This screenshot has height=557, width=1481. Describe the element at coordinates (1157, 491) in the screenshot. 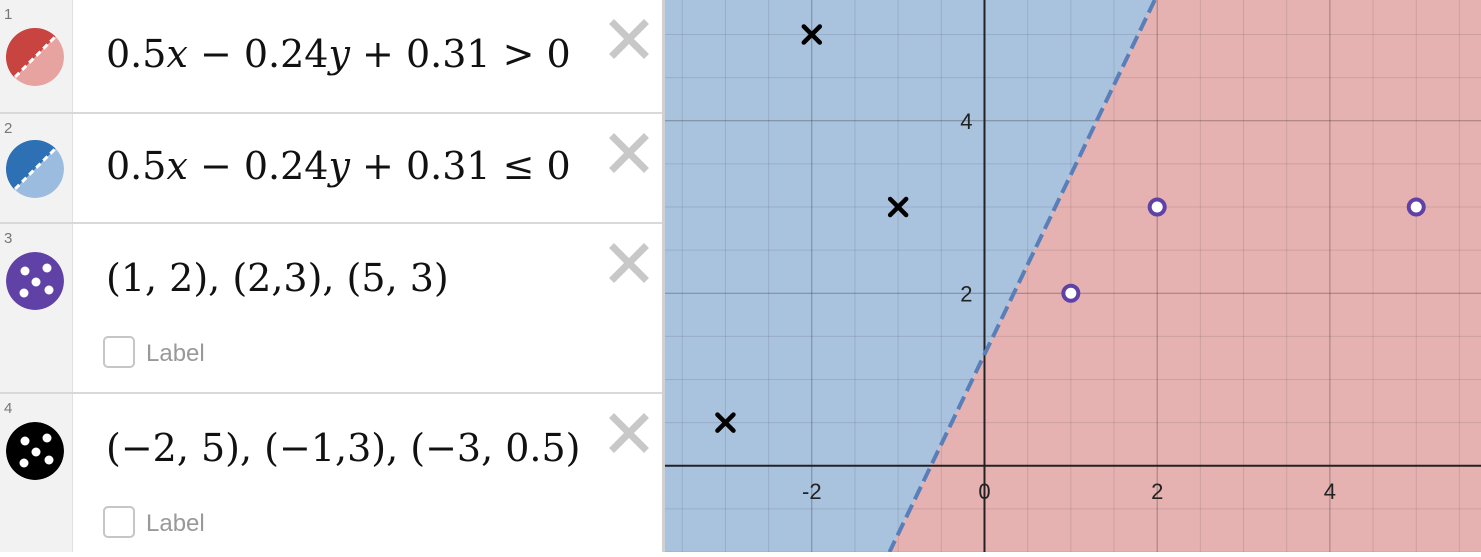

I see `x-tick-label: 2` at that location.